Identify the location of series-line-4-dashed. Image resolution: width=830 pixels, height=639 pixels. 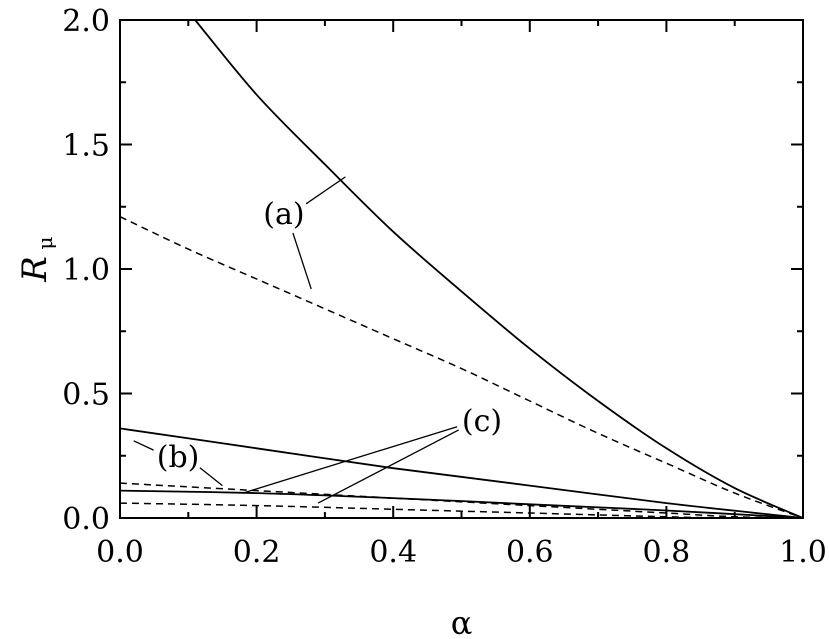
(461, 500).